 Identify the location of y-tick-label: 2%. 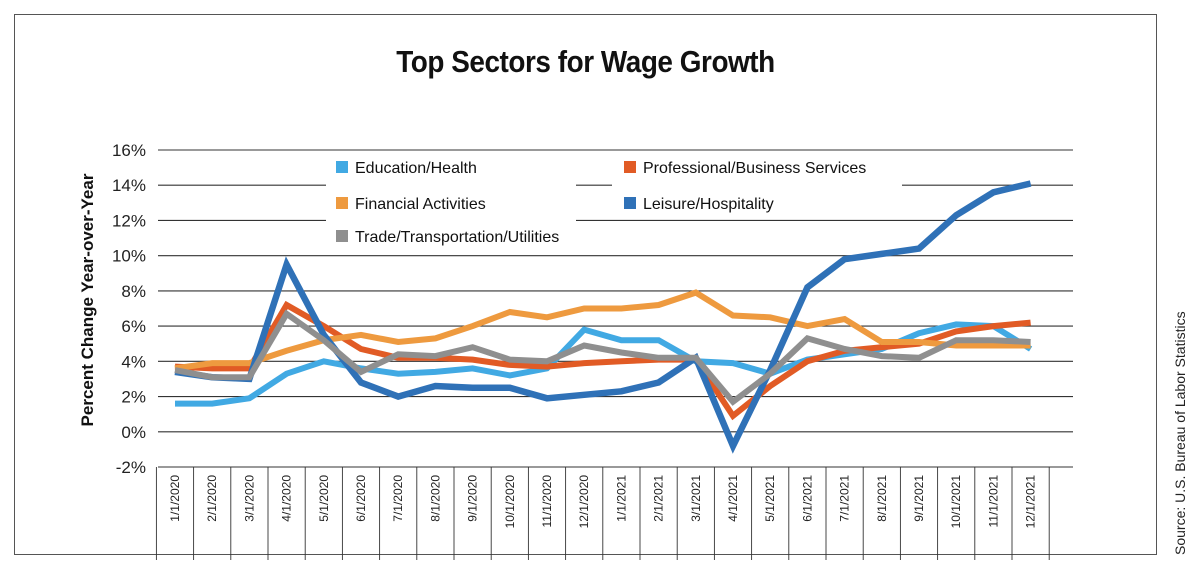
(133, 397).